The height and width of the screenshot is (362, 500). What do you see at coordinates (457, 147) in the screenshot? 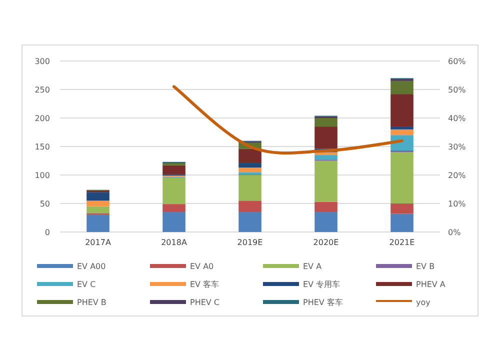
I see `y2-tick-label: 30%` at bounding box center [457, 147].